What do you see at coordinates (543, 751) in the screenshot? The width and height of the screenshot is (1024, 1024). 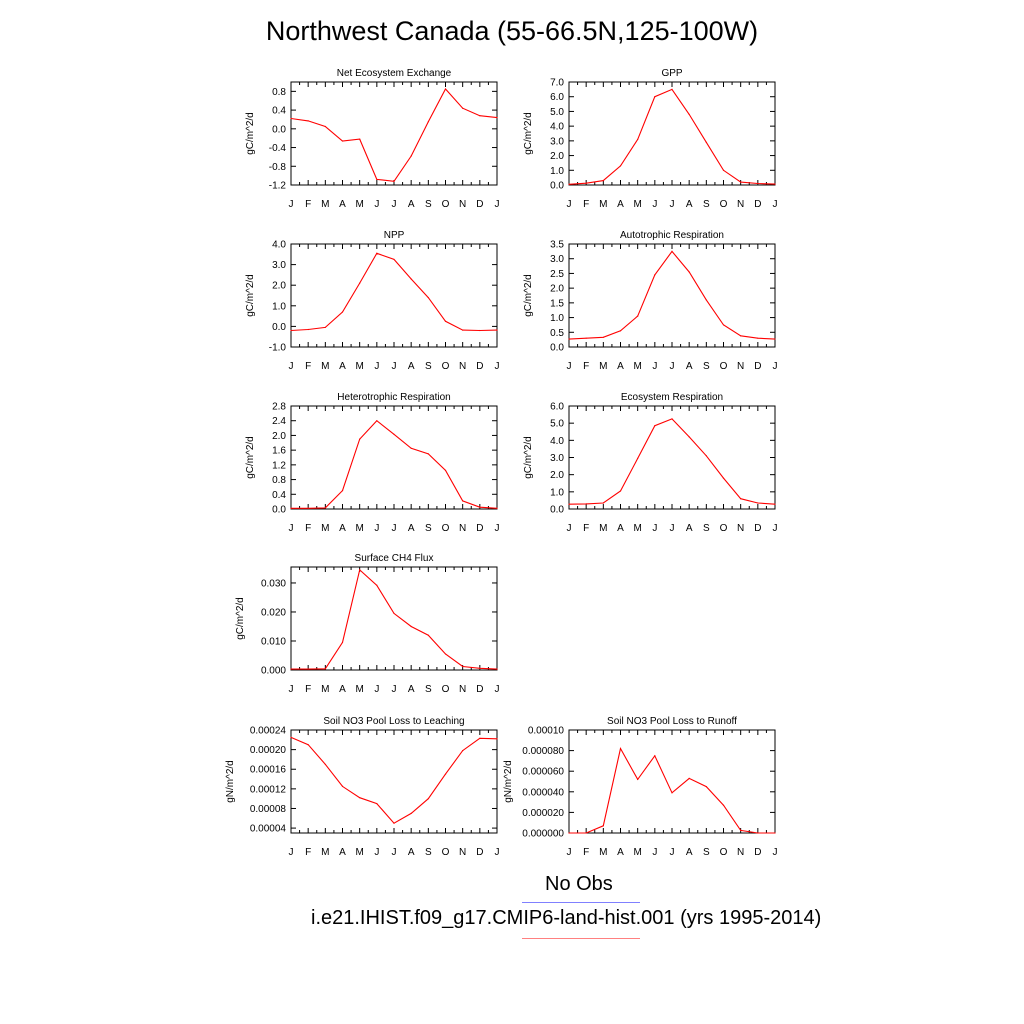 I see `y-tick-label: 0.000080` at bounding box center [543, 751].